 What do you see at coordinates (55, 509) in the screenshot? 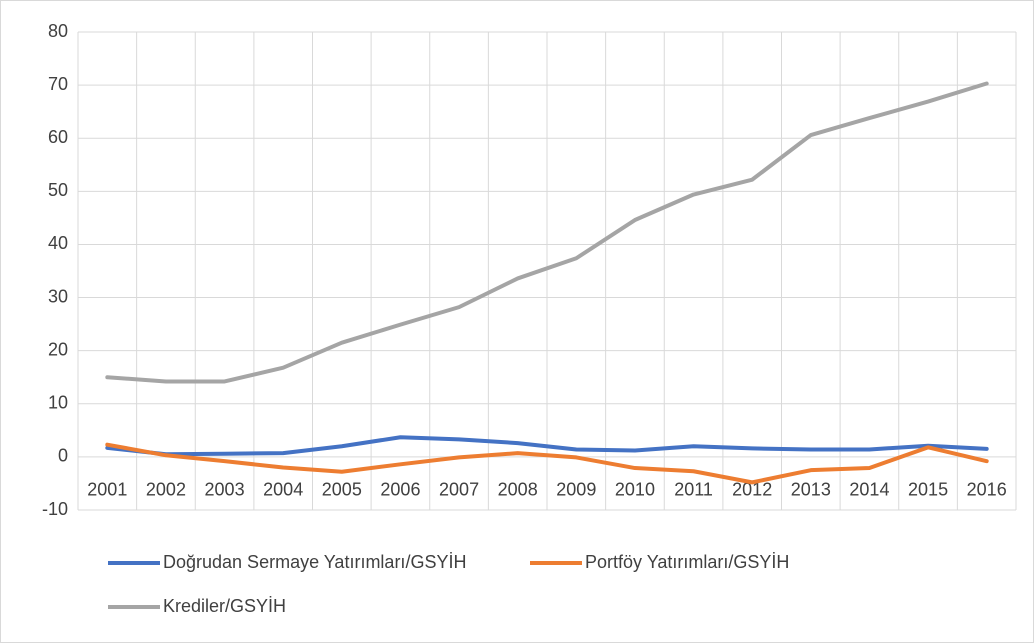
I see `y-tick-label: -10` at bounding box center [55, 509].